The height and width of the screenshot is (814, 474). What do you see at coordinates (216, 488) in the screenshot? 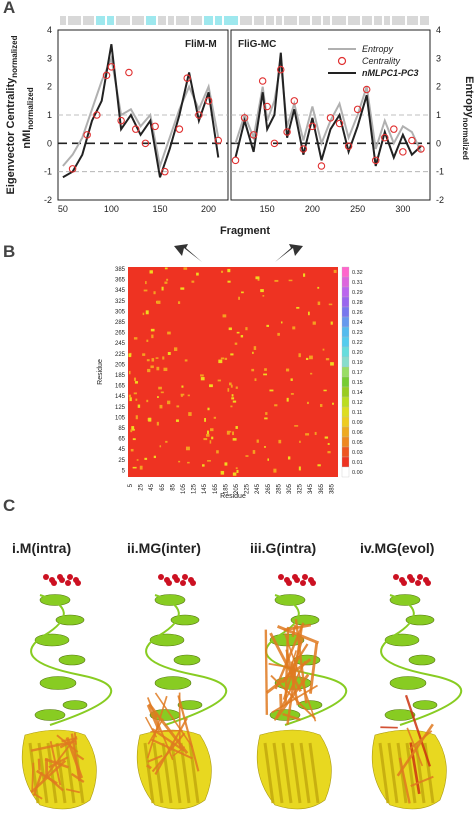
I see `heatmap-x-tick: 165` at bounding box center [216, 488].